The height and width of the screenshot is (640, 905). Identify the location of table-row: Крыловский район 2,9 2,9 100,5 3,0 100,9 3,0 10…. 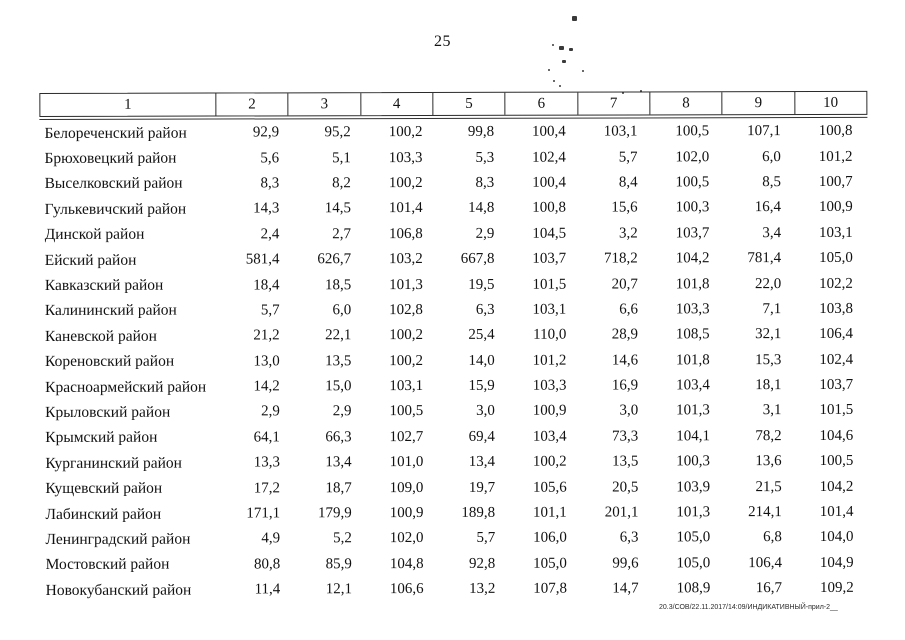
(454, 412).